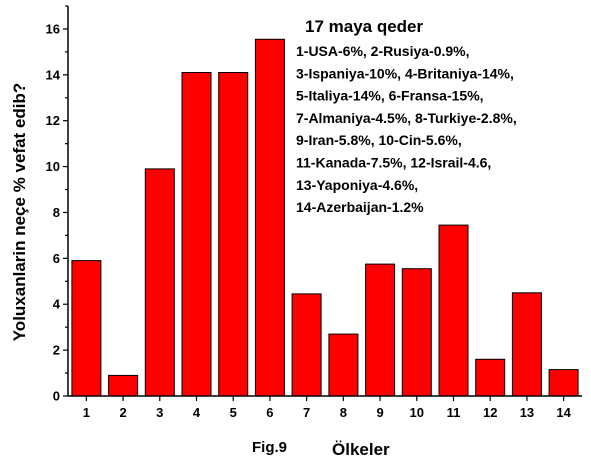  I want to click on x-tick-label: 11, so click(454, 412).